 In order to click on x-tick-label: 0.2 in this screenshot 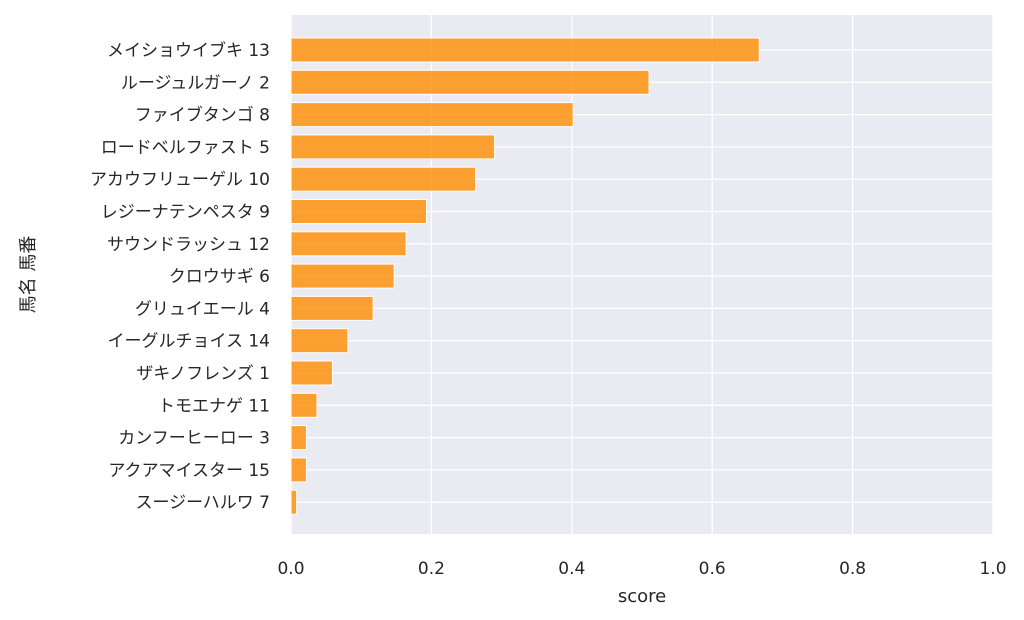, I will do `click(431, 569)`.